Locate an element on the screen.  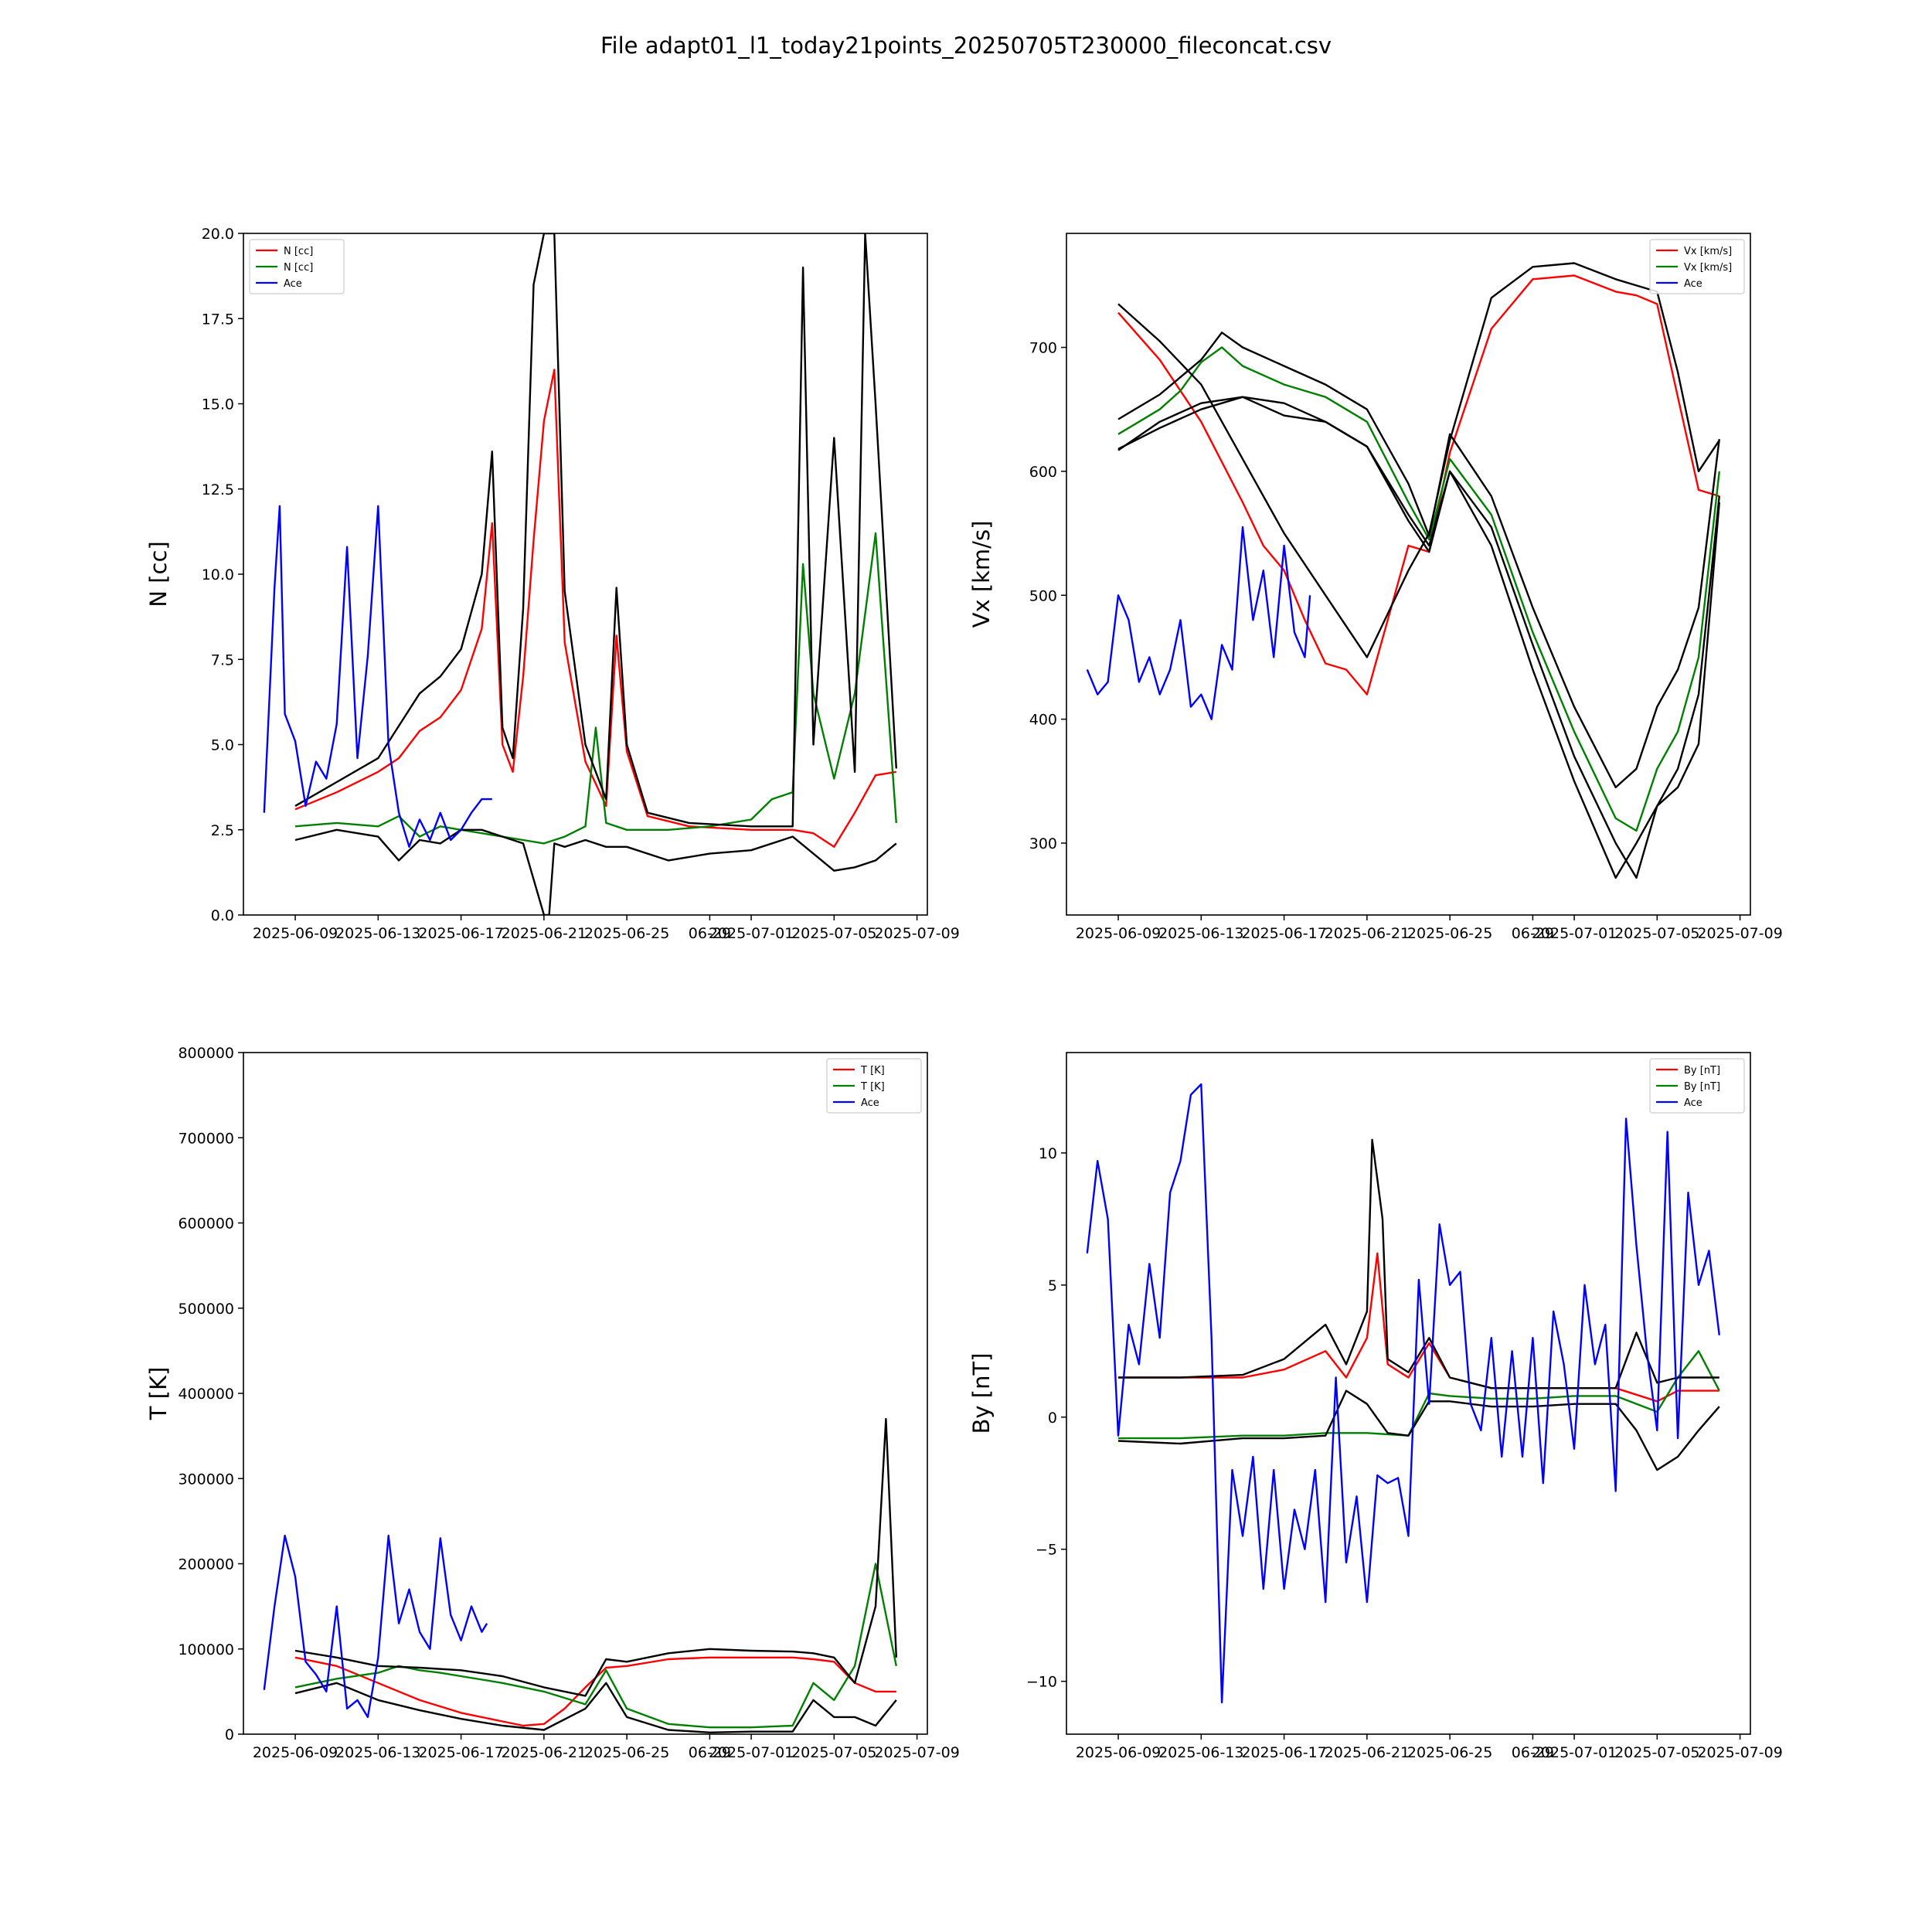
by-legend-box is located at coordinates (1697, 1086).